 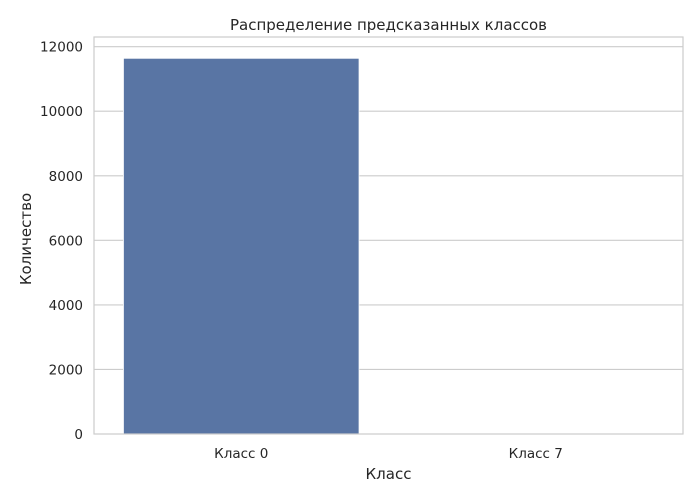 I want to click on y-tick-label: 12000, so click(x=61, y=48).